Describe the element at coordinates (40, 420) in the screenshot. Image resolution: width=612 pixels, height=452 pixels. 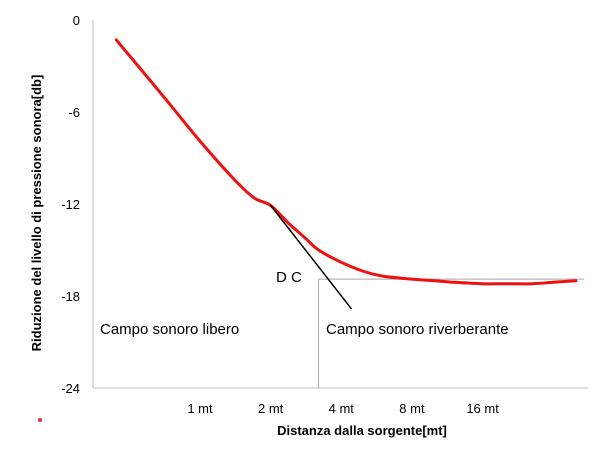
I see `stray-marker-dot` at that location.